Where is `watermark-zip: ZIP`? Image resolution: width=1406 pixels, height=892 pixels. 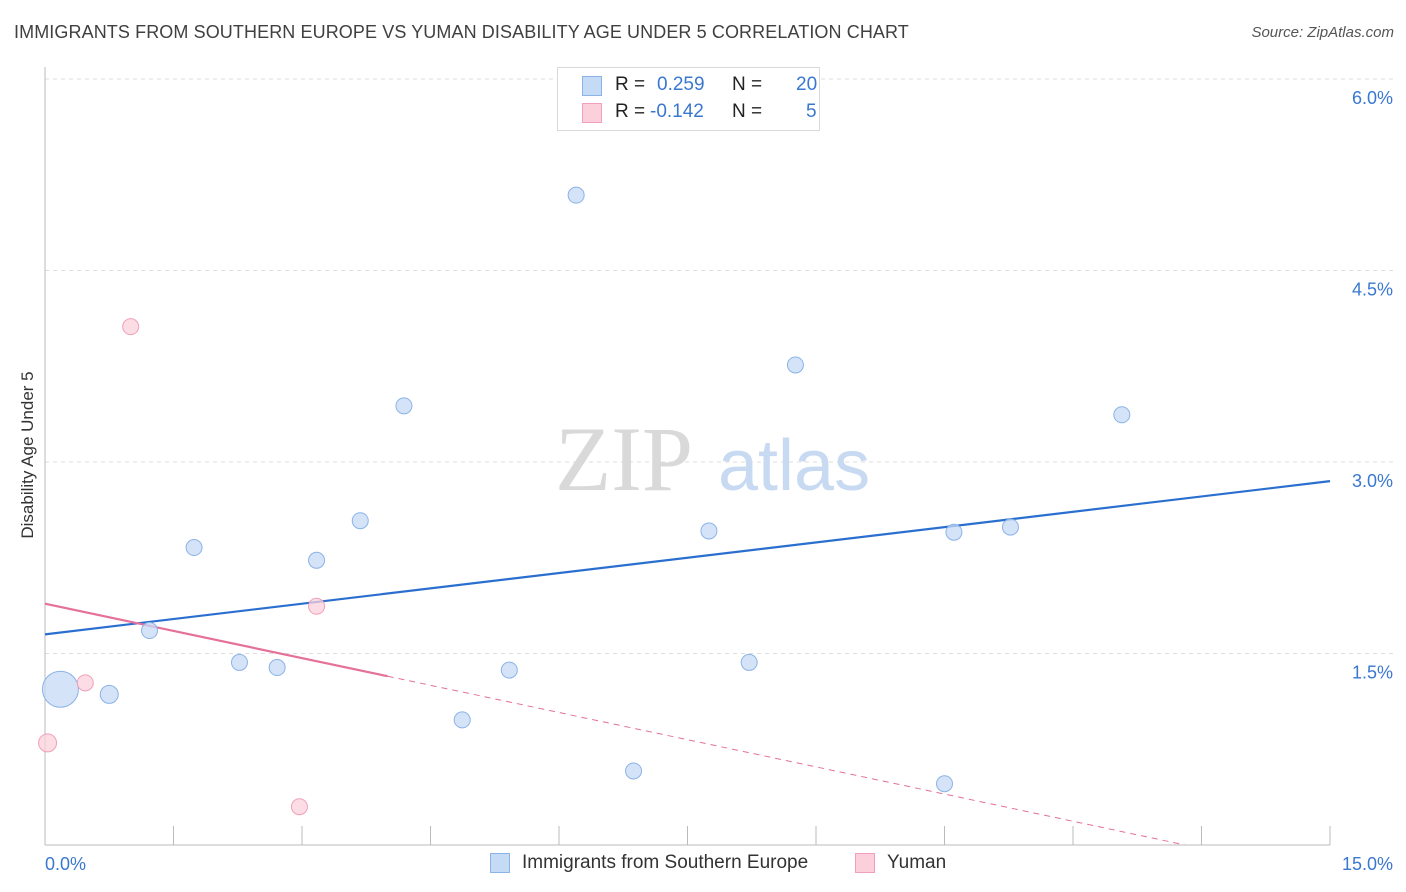 watermark-zip: ZIP is located at coordinates (624, 459).